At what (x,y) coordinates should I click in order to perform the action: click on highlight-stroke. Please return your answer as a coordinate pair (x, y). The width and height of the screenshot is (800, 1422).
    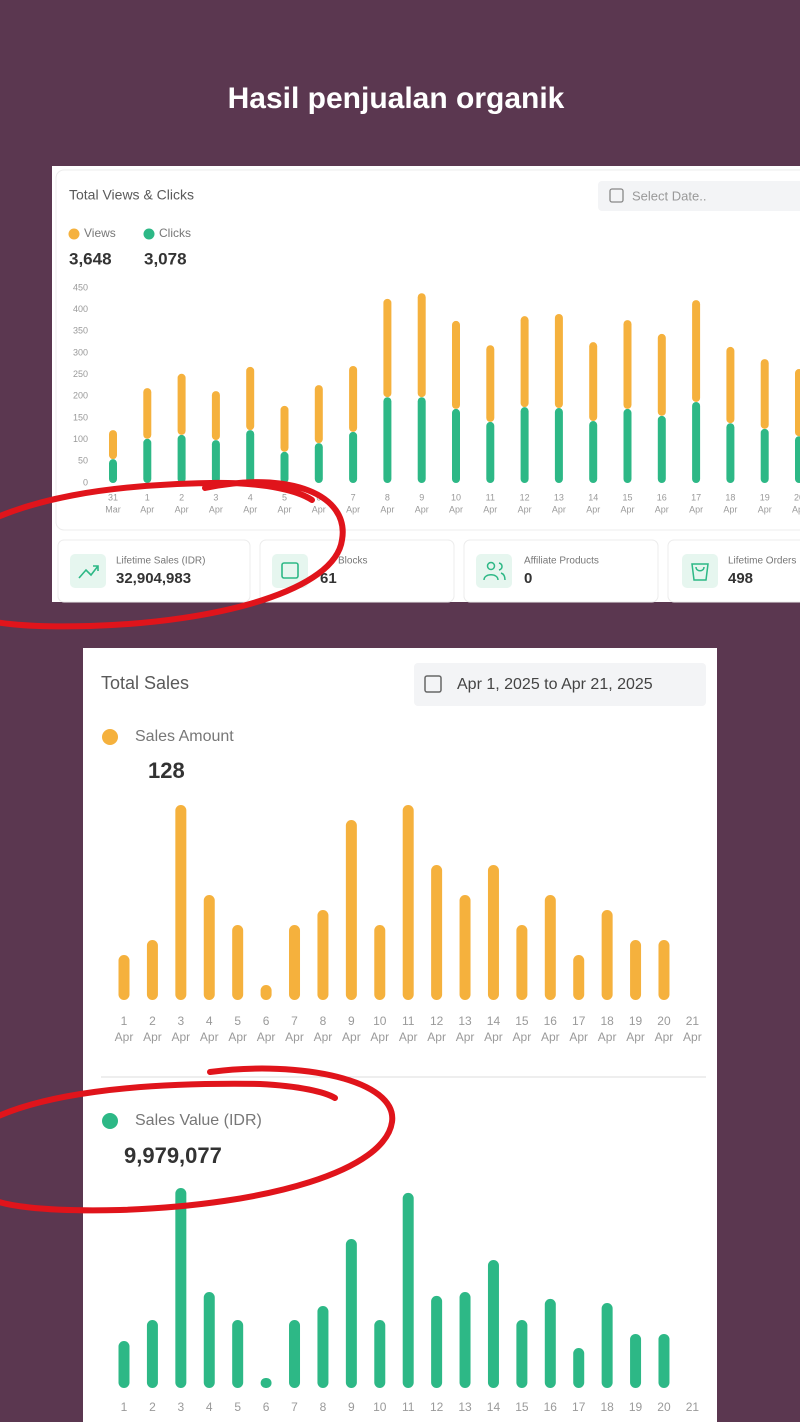
    Looking at the image, I should click on (173, 554).